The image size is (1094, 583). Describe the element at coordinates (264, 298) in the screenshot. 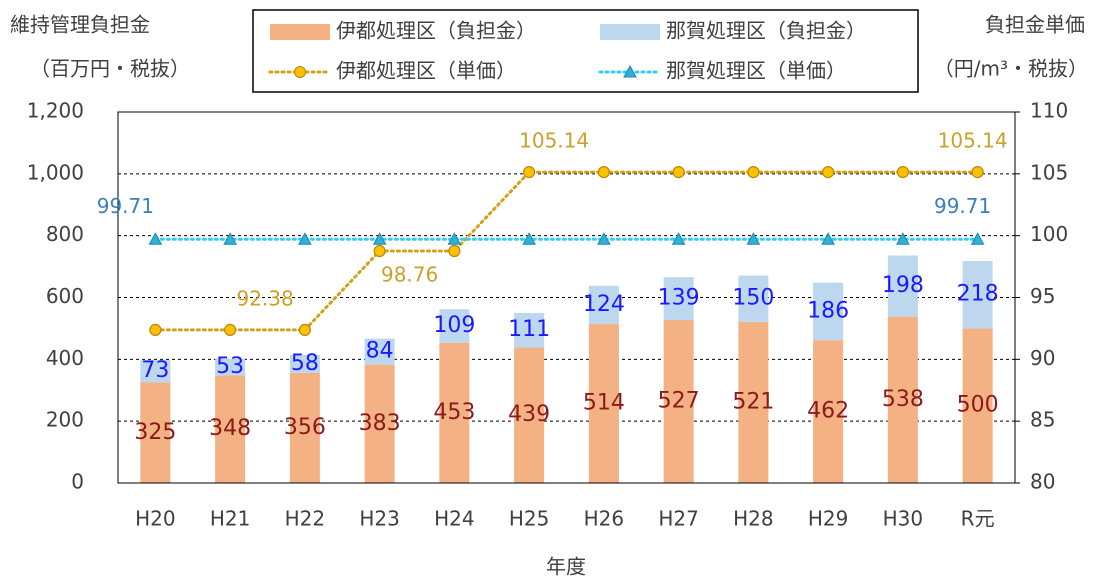

I see `line-value-label: 92.38` at that location.